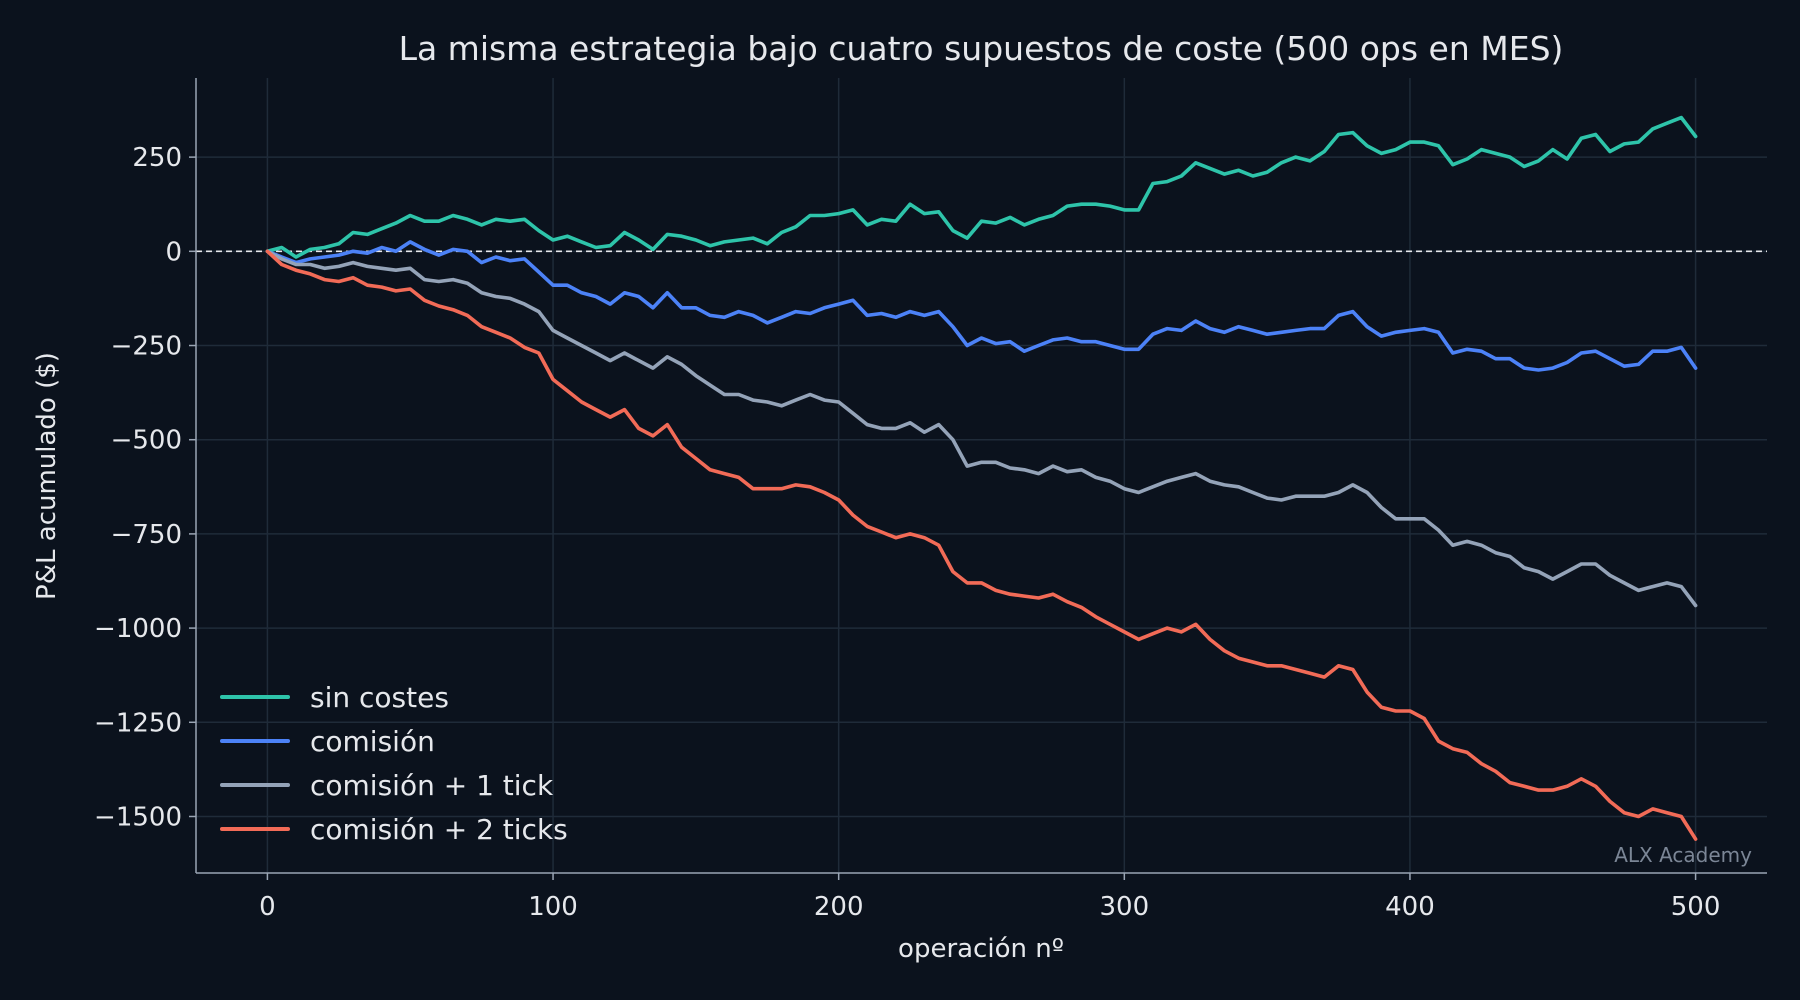  I want to click on y-tick-label: −1000, so click(138, 629).